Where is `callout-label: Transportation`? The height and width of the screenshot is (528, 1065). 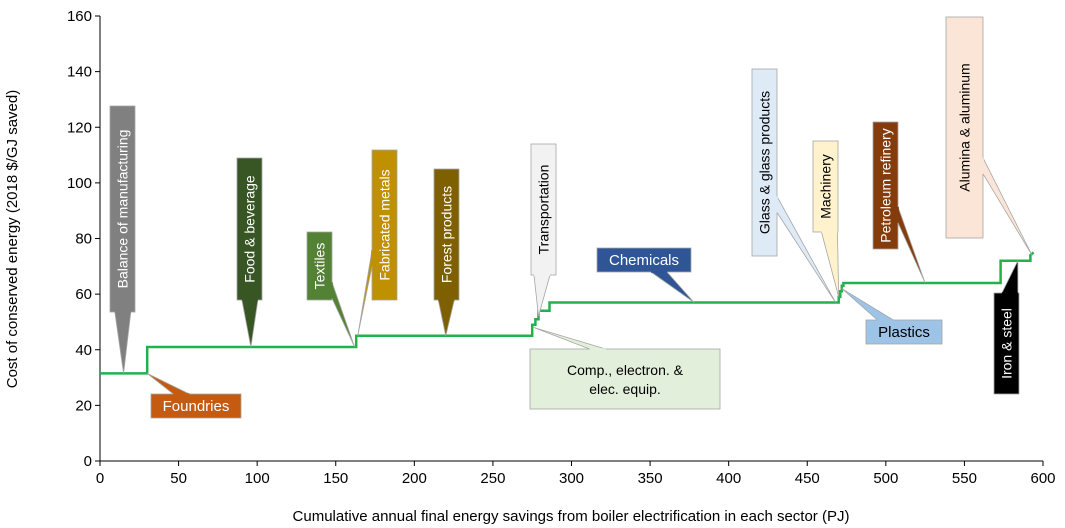 callout-label: Transportation is located at coordinates (544, 210).